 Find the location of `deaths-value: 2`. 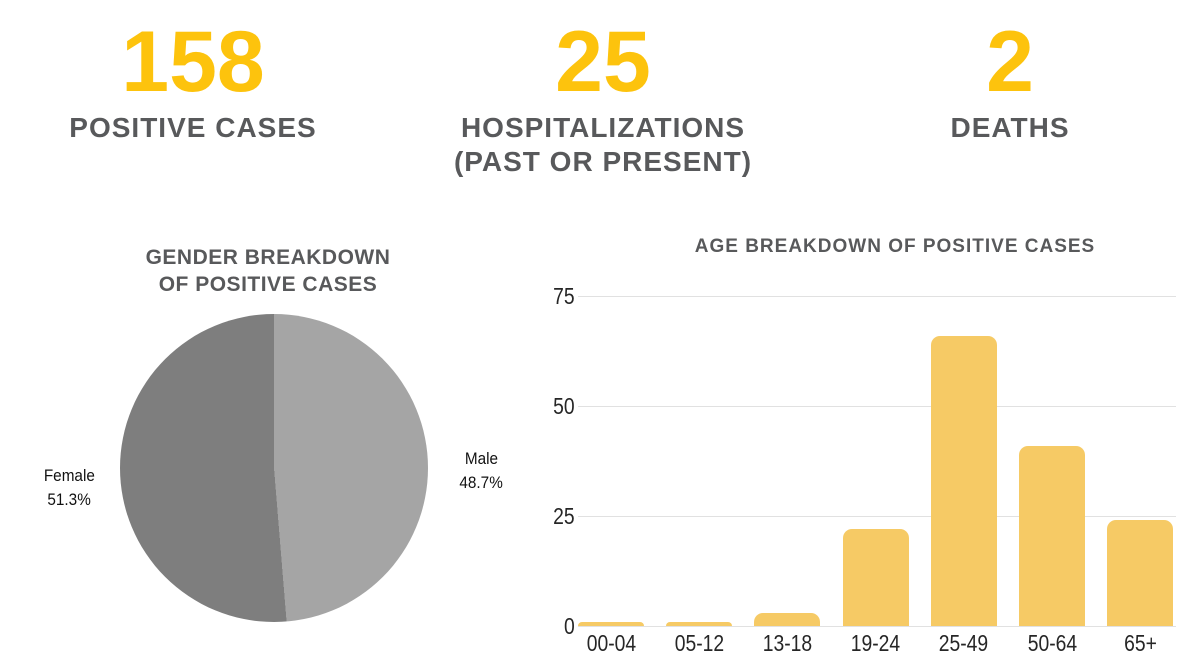

deaths-value: 2 is located at coordinates (1010, 62).